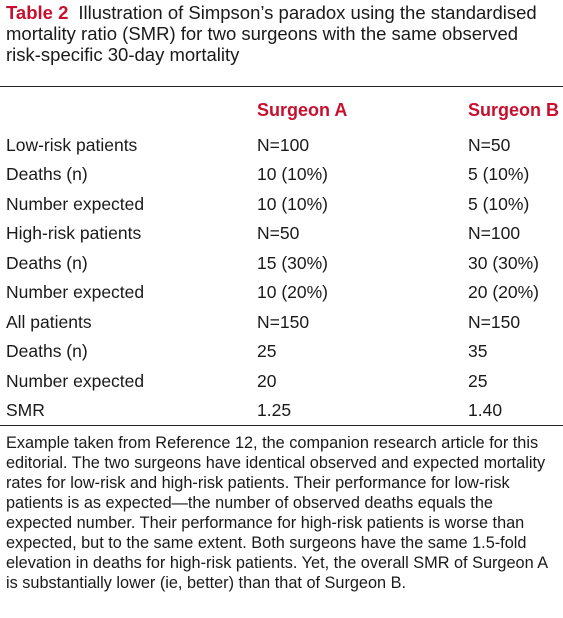  What do you see at coordinates (504, 292) in the screenshot?
I see `surgeon-b-value: 20 (20%)` at bounding box center [504, 292].